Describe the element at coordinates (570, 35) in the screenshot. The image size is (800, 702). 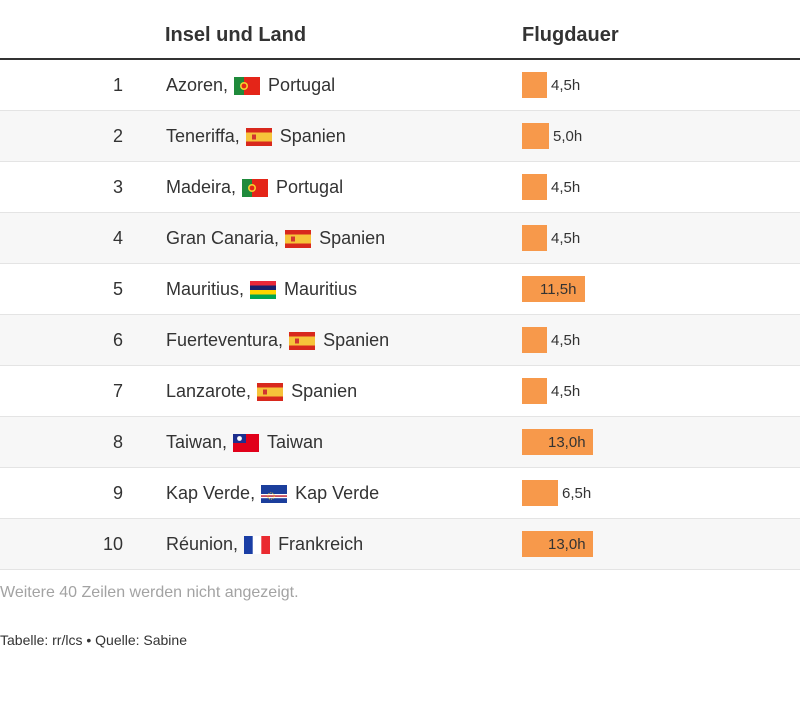
I see `column-header-duration: Flugdauer` at that location.